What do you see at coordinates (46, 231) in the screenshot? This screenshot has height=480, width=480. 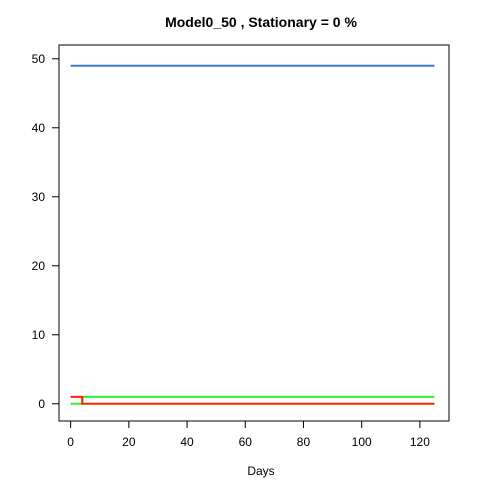 I see `y-axis: 0 10 20 30 40 50` at bounding box center [46, 231].